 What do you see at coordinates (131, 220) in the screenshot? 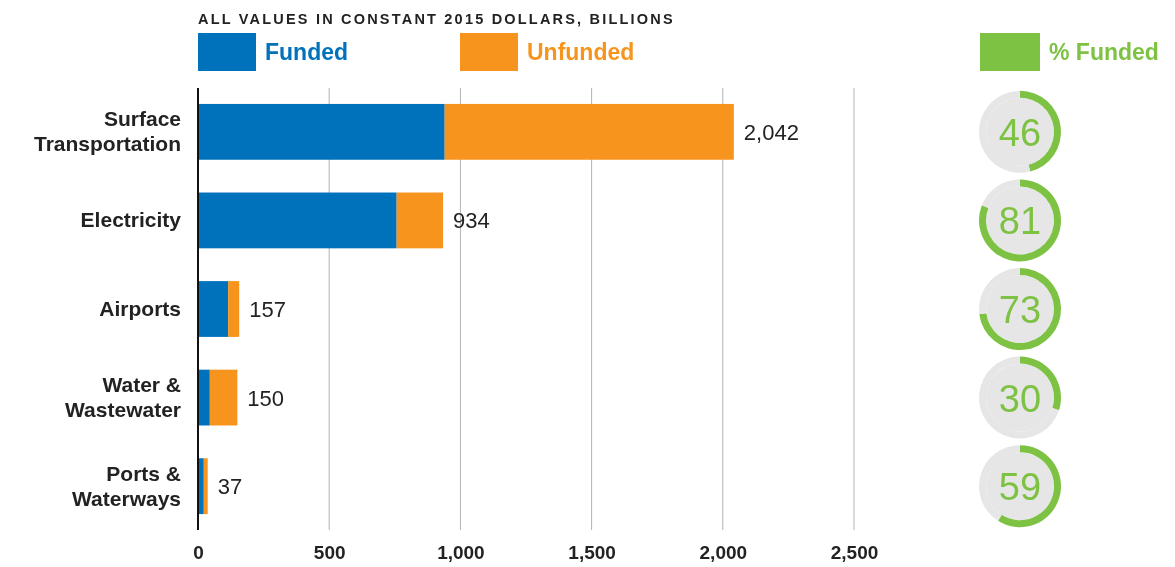
I see `y-tick-label: Electricity` at bounding box center [131, 220].